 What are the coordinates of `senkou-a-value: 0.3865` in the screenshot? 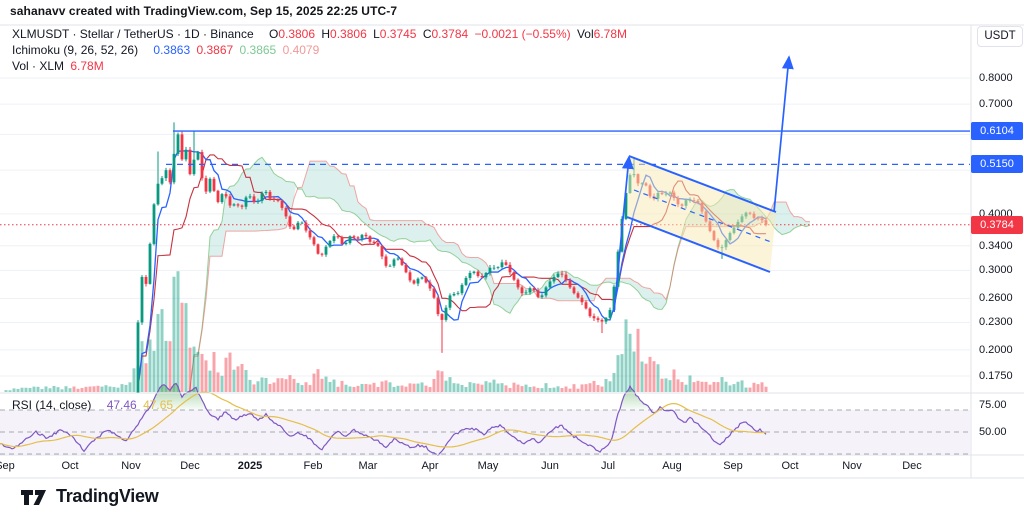 It's located at (258, 50).